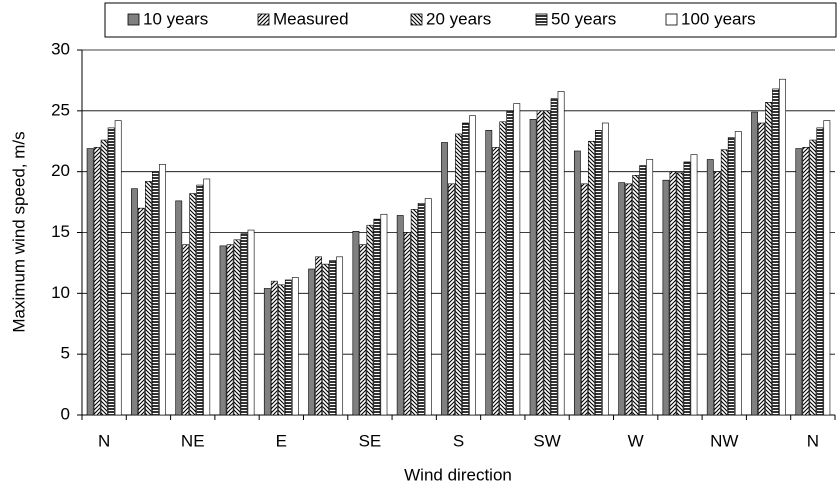 The image size is (839, 484). Describe the element at coordinates (193, 440) in the screenshot. I see `x-tick-label: NE` at that location.